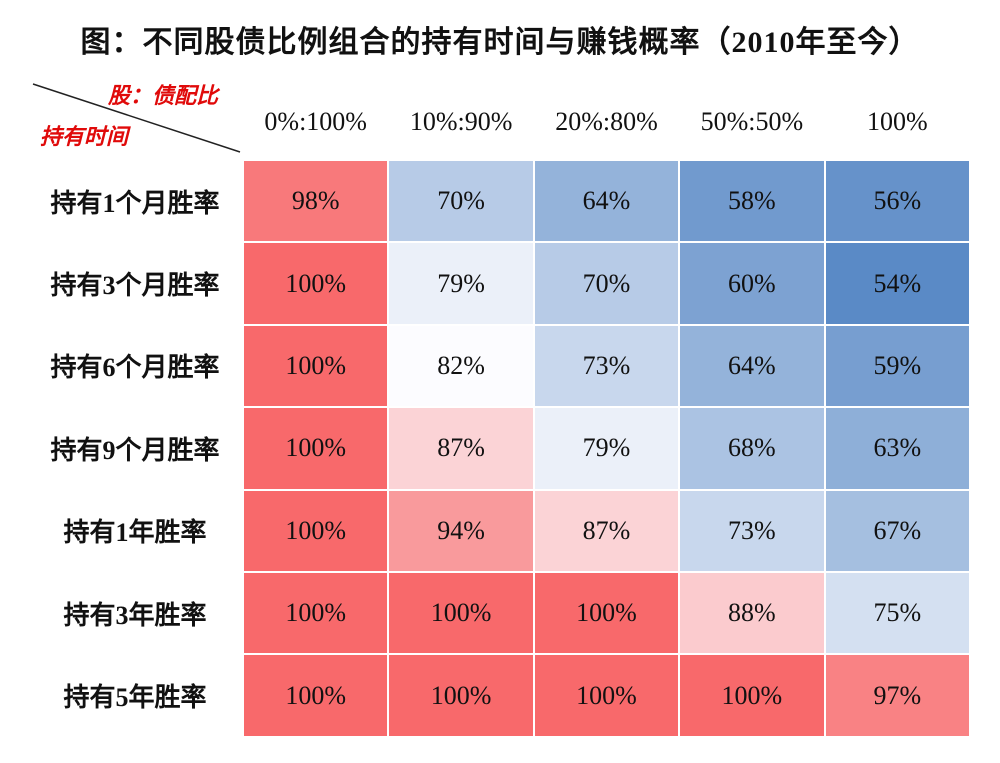 Image resolution: width=1000 pixels, height=763 pixels. Describe the element at coordinates (135, 203) in the screenshot. I see `row-label: 持有1个月胜率` at that location.